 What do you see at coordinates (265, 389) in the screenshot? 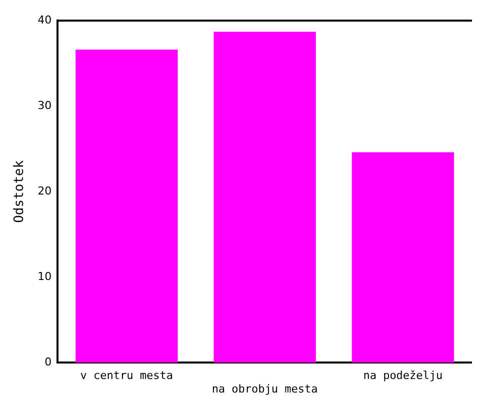
I see `x-tick-label: na obrobju mesta` at bounding box center [265, 389].